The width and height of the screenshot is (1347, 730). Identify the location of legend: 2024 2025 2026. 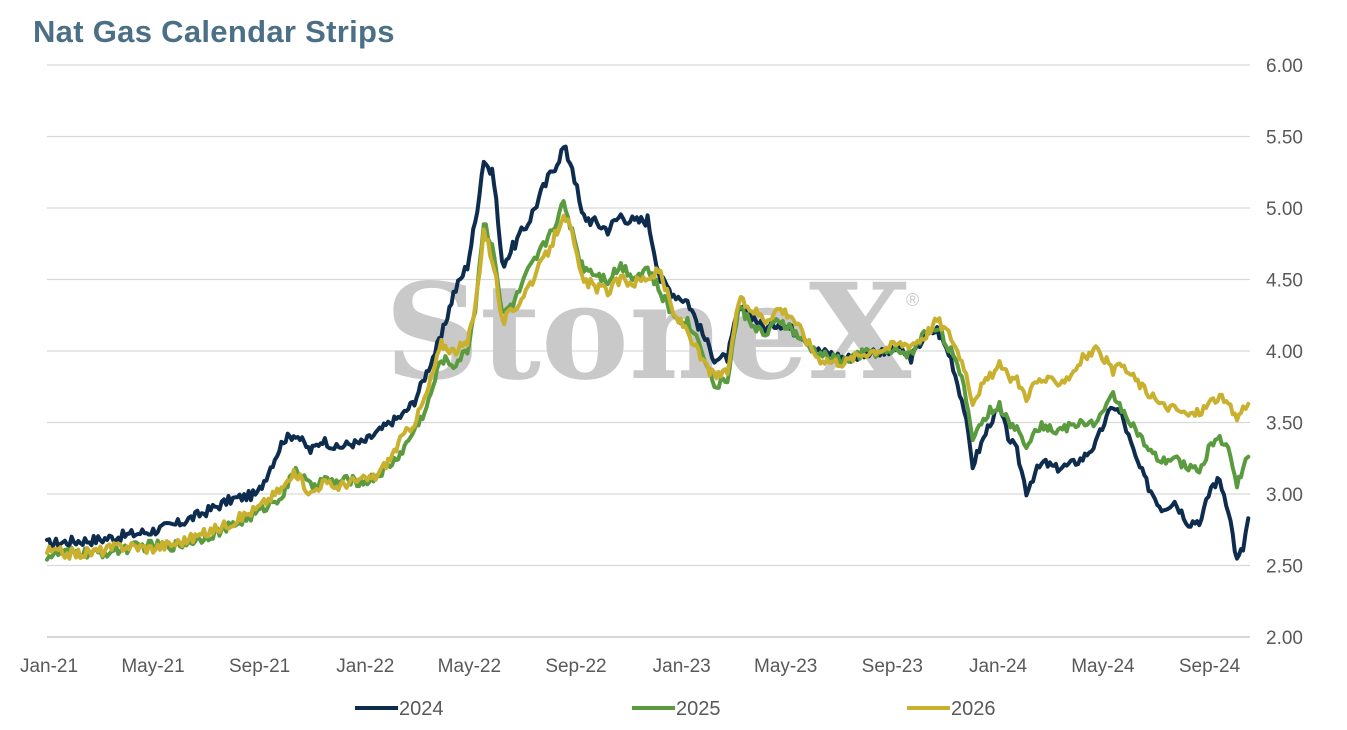
(675, 709).